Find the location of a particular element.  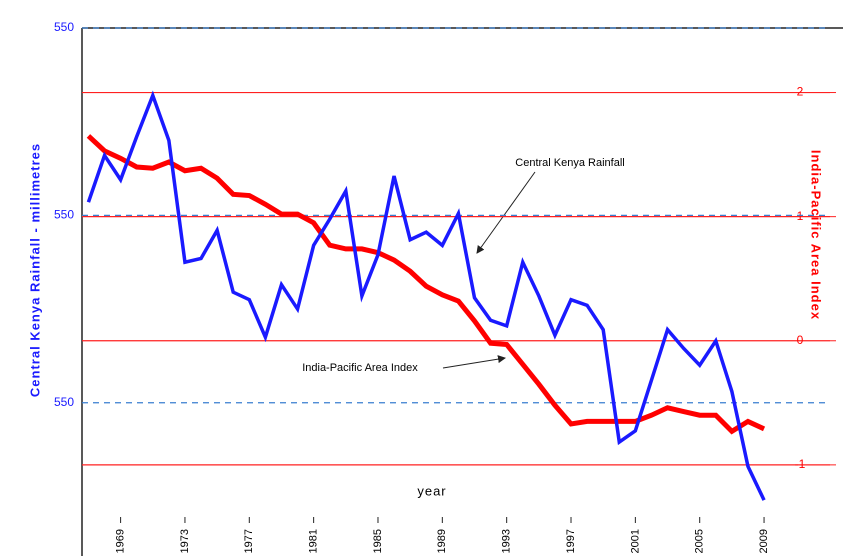

y-axis-label: Central Kenya Rainfall - millimetres is located at coordinates (34, 270).